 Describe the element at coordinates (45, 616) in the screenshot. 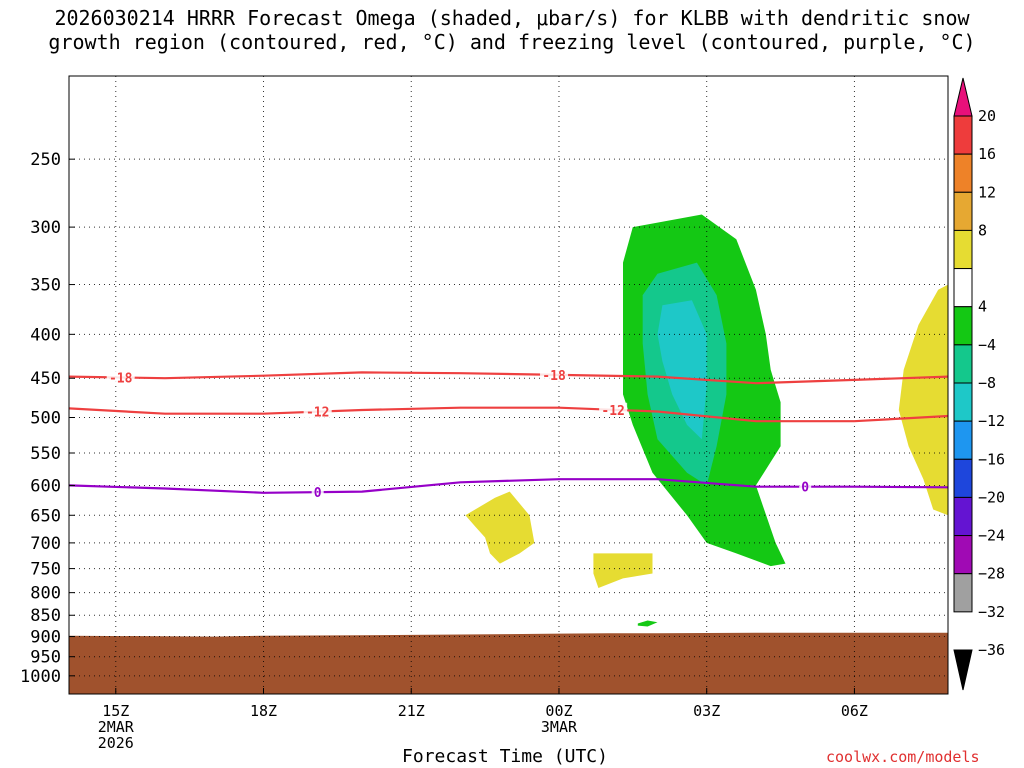

I see `y-tick-label-850: 850` at that location.